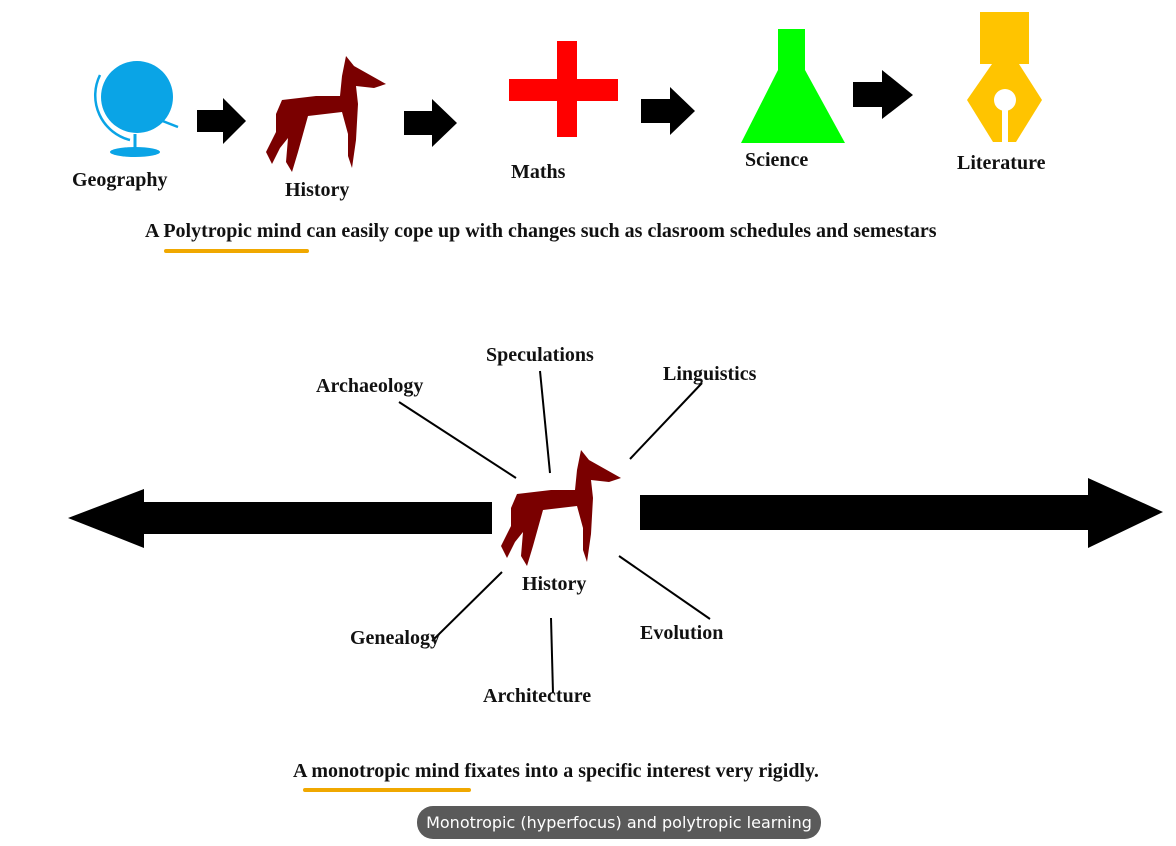 The height and width of the screenshot is (846, 1176). Describe the element at coordinates (540, 355) in the screenshot. I see `topic-label-speculations: Speculations` at that location.